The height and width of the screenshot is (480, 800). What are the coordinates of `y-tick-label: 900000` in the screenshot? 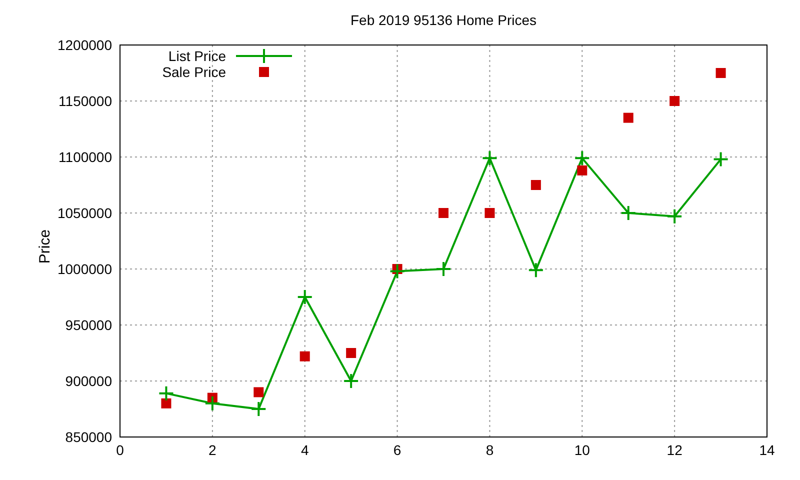 It's located at (88, 380).